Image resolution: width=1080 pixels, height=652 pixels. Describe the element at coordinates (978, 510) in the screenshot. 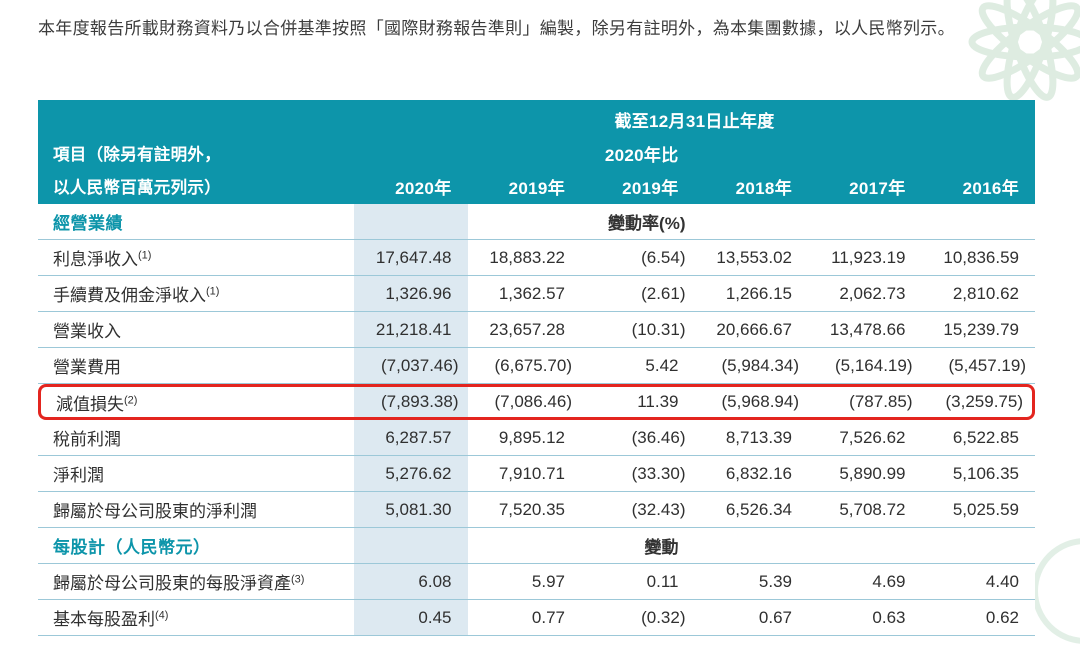

I see `value-cell: 5,025.59` at that location.